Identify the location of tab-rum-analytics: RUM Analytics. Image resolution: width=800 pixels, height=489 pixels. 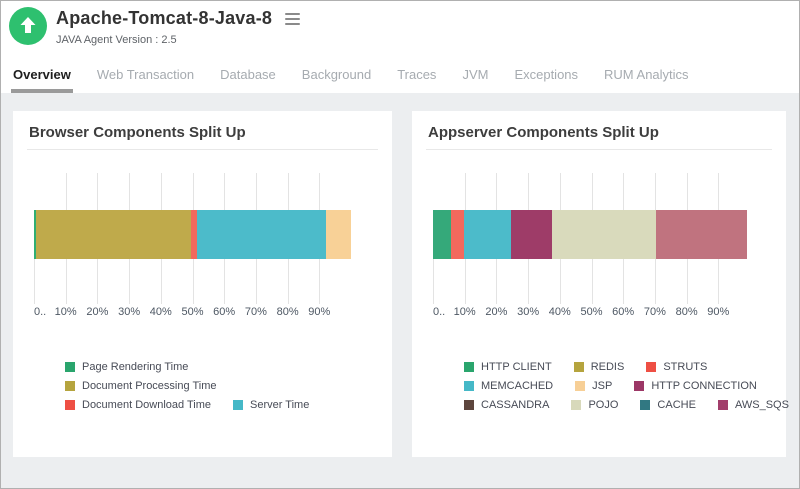
(646, 74).